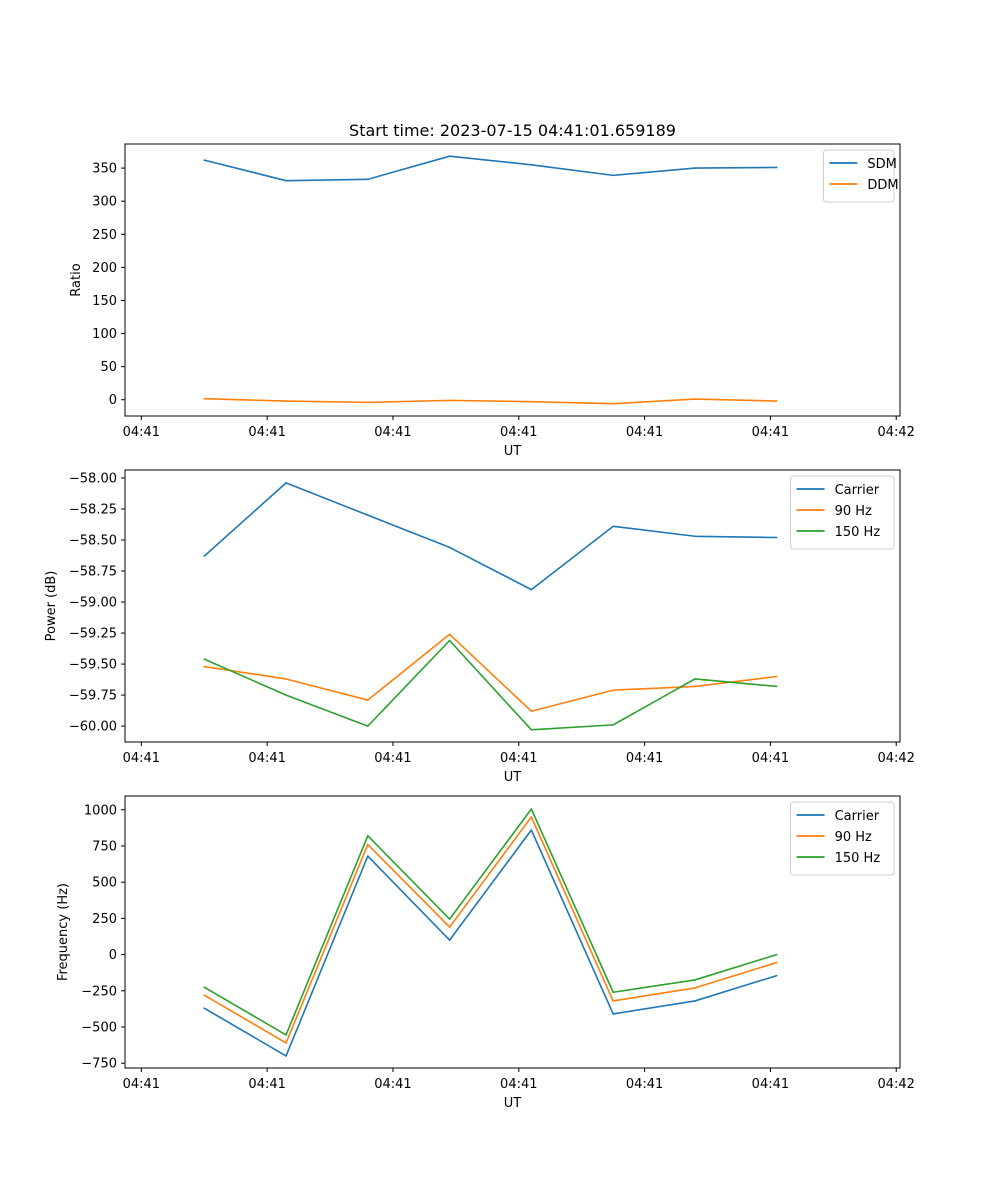 The height and width of the screenshot is (1200, 1000). I want to click on y-tick-label: −58.00, so click(93, 478).